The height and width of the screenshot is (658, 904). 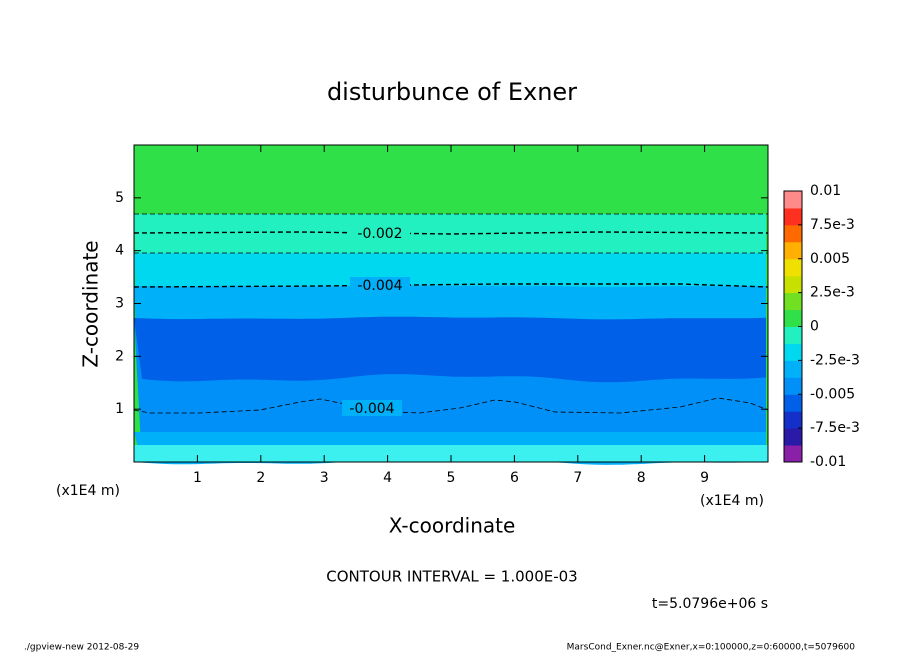 What do you see at coordinates (91, 303) in the screenshot?
I see `y-axis-label: Z-coordinate` at bounding box center [91, 303].